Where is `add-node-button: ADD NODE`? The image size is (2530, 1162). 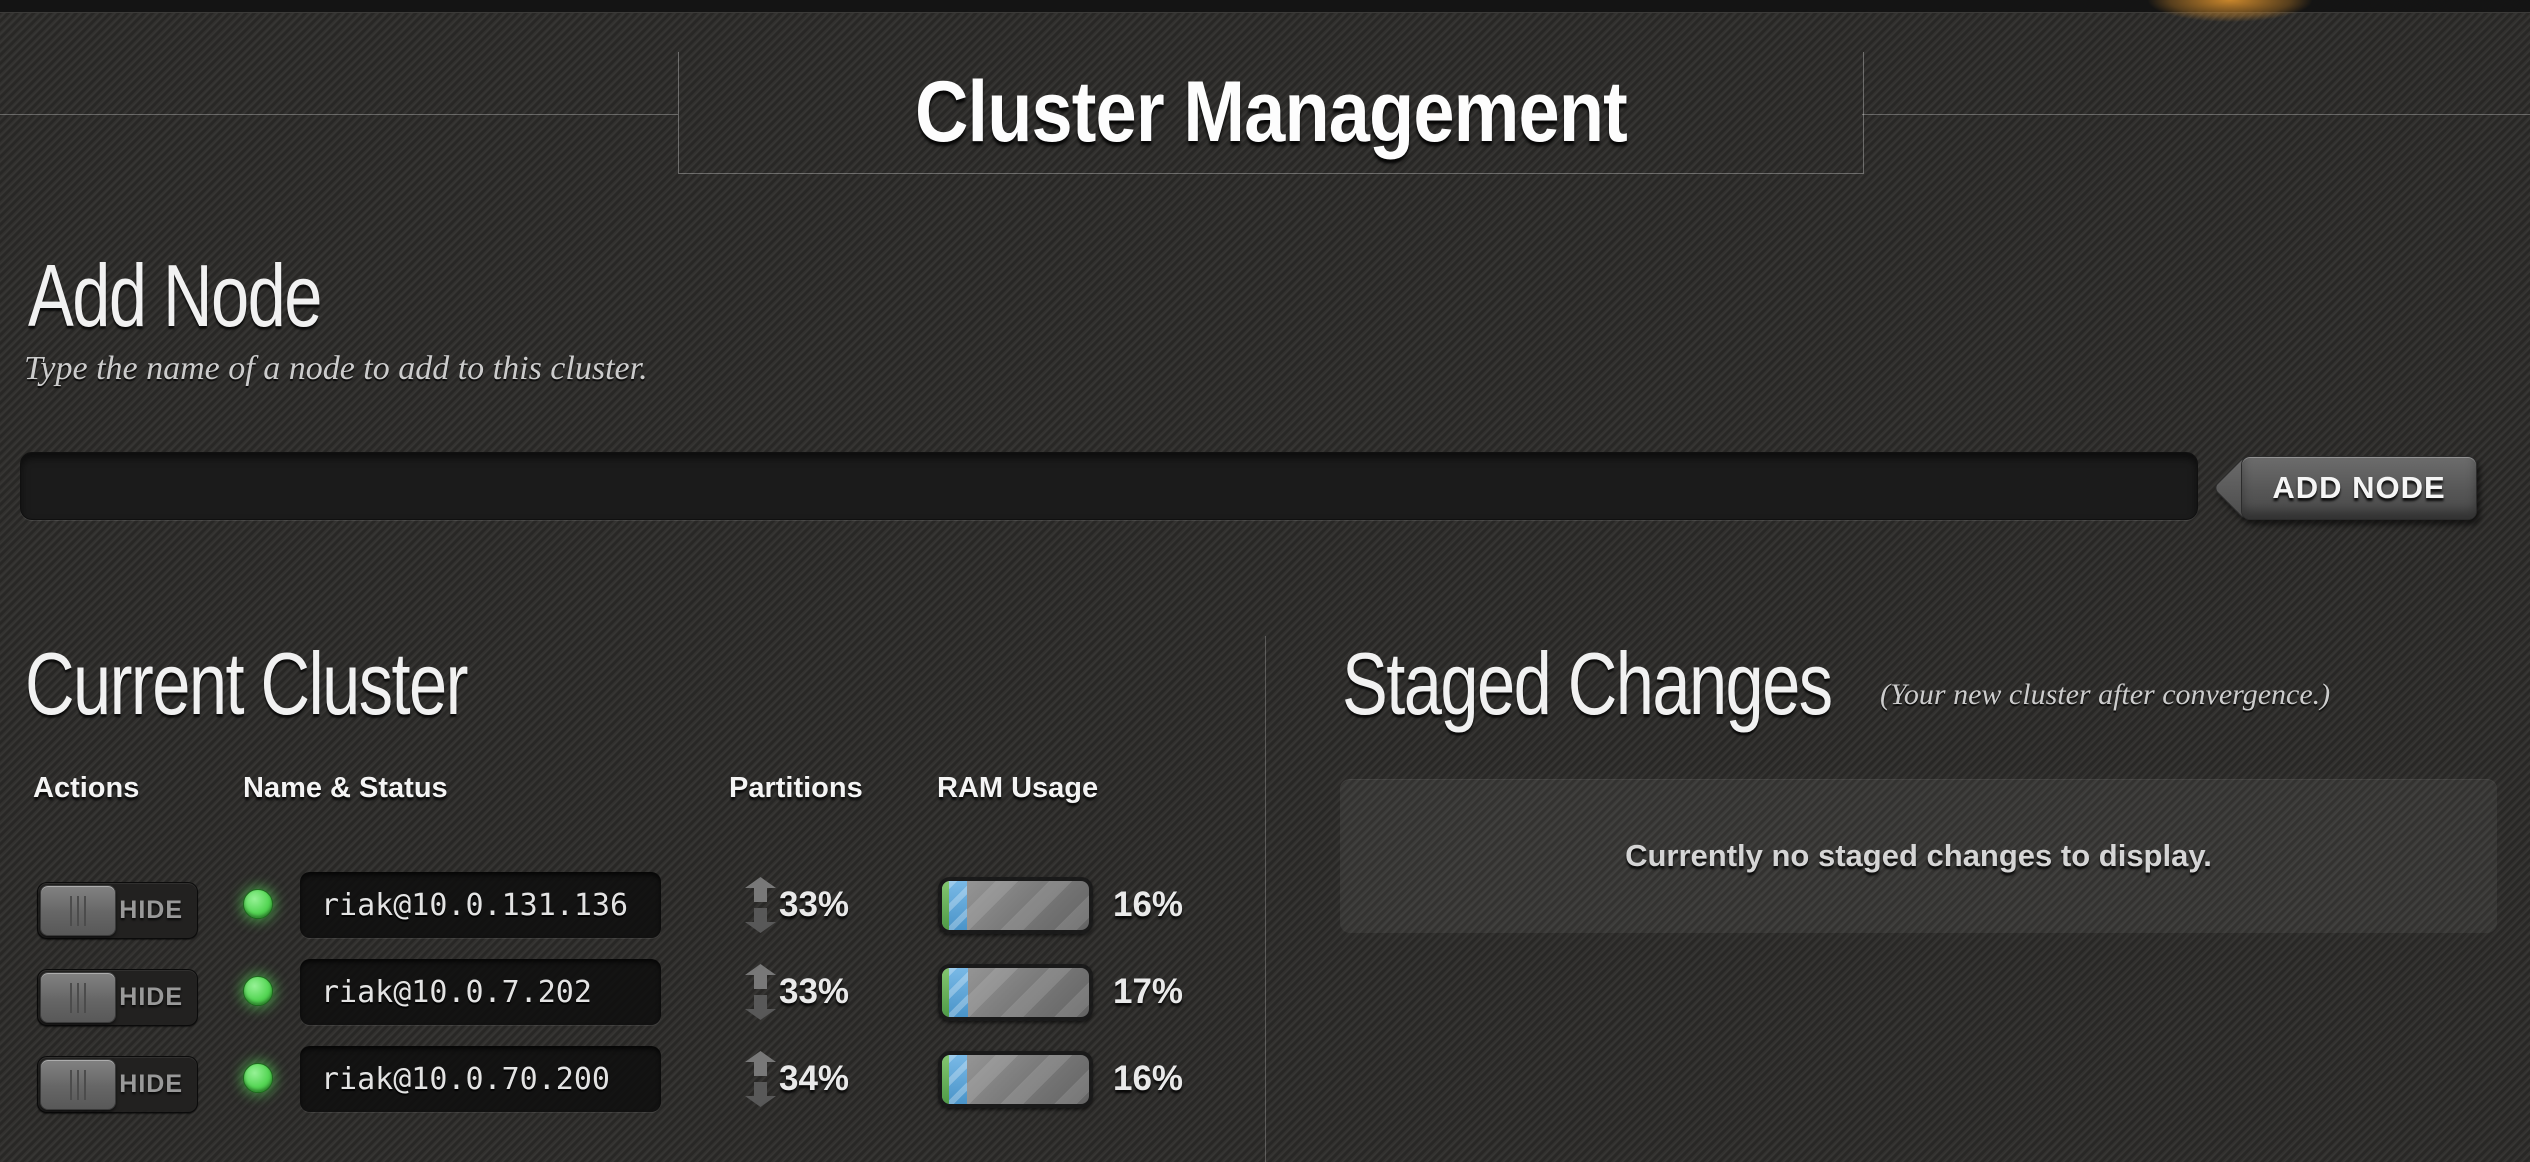 add-node-button: ADD NODE is located at coordinates (2344, 488).